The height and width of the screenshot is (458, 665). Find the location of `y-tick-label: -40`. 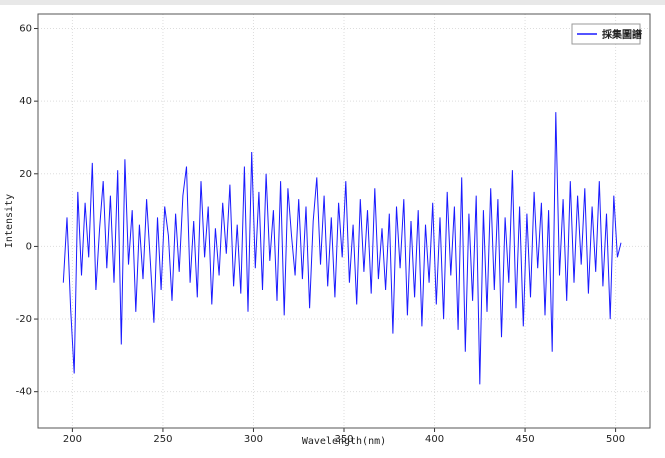

y-tick-label: -40 is located at coordinates (24, 392).